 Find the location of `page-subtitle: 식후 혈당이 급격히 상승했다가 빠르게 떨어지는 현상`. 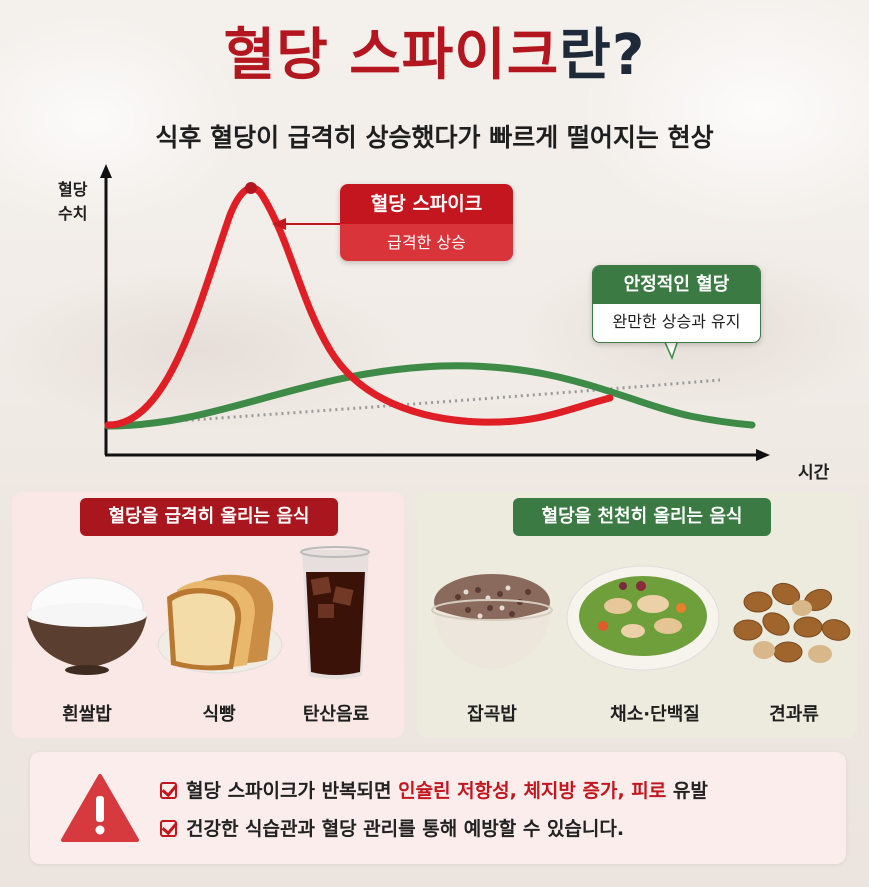

page-subtitle: 식후 혈당이 급격히 상승했다가 빠르게 떨어지는 현상 is located at coordinates (434, 137).